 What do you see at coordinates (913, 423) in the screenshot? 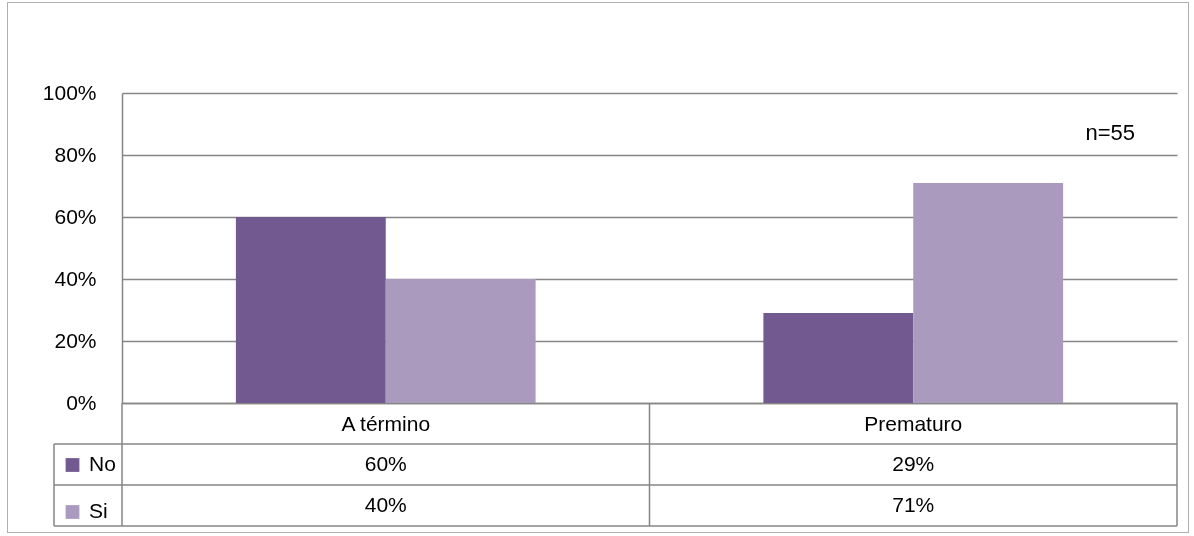
I see `x-tick-label: Prematuro` at bounding box center [913, 423].